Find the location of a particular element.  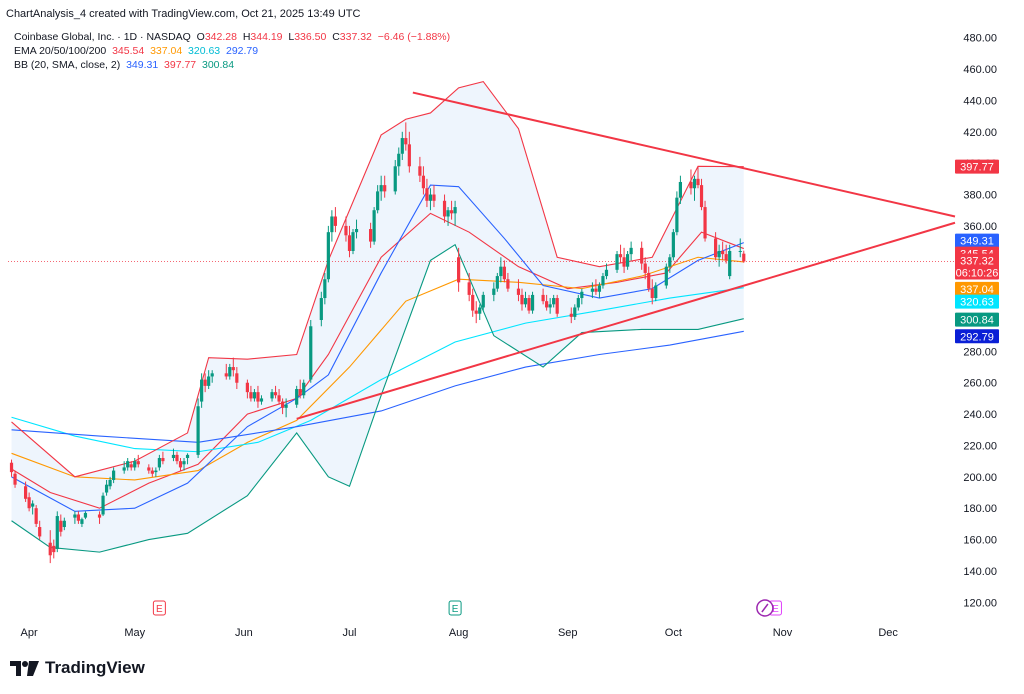

upper-trendline is located at coordinates (684, 154).